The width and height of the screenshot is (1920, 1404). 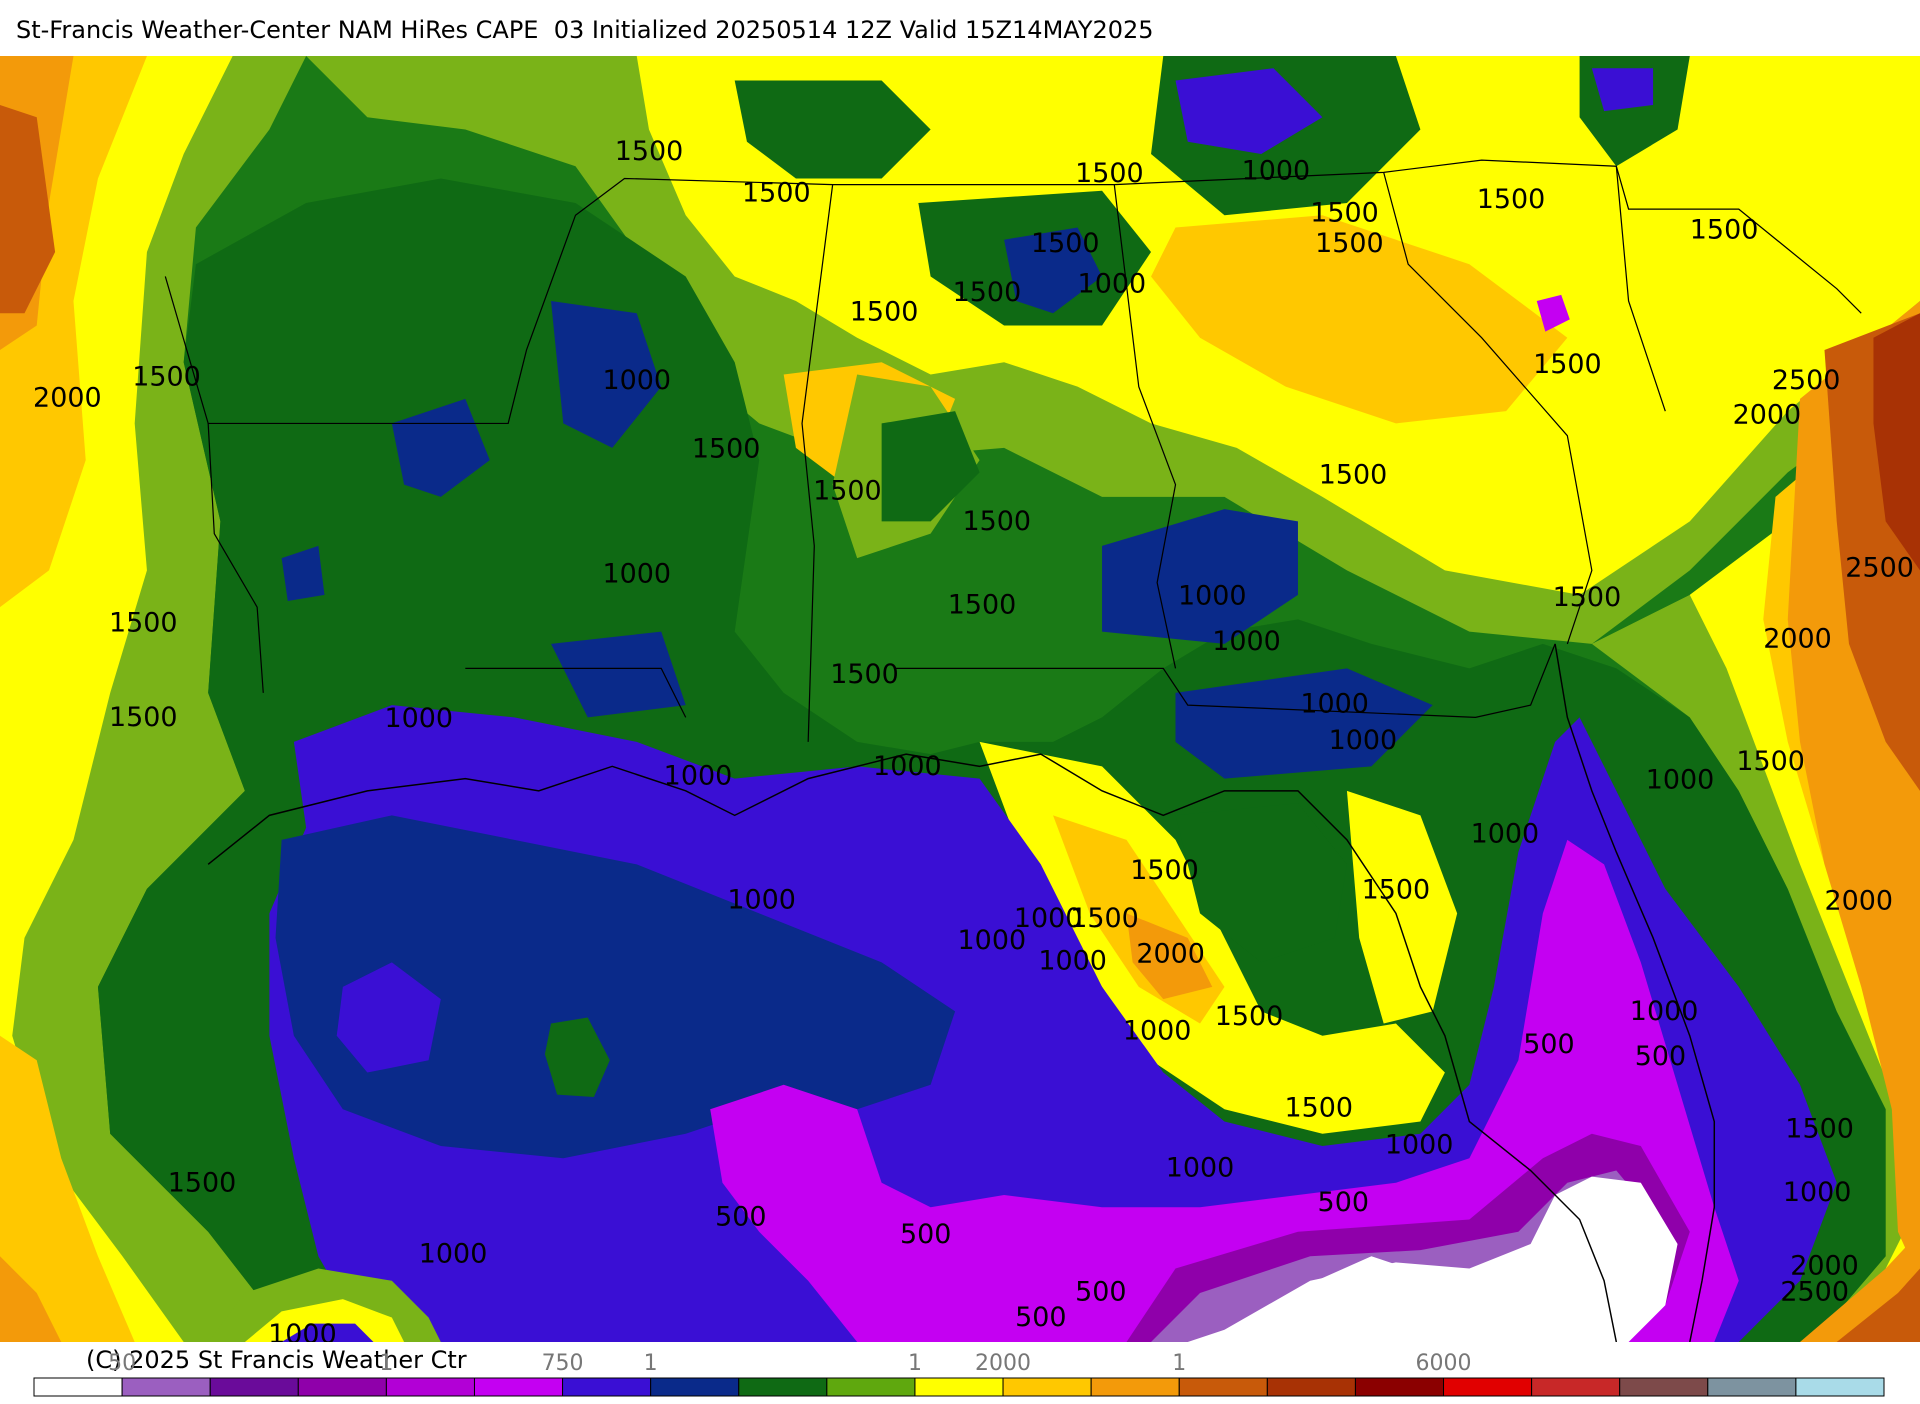 What do you see at coordinates (615, 987) in the screenshot?
I see `region-gulf-navy` at bounding box center [615, 987].